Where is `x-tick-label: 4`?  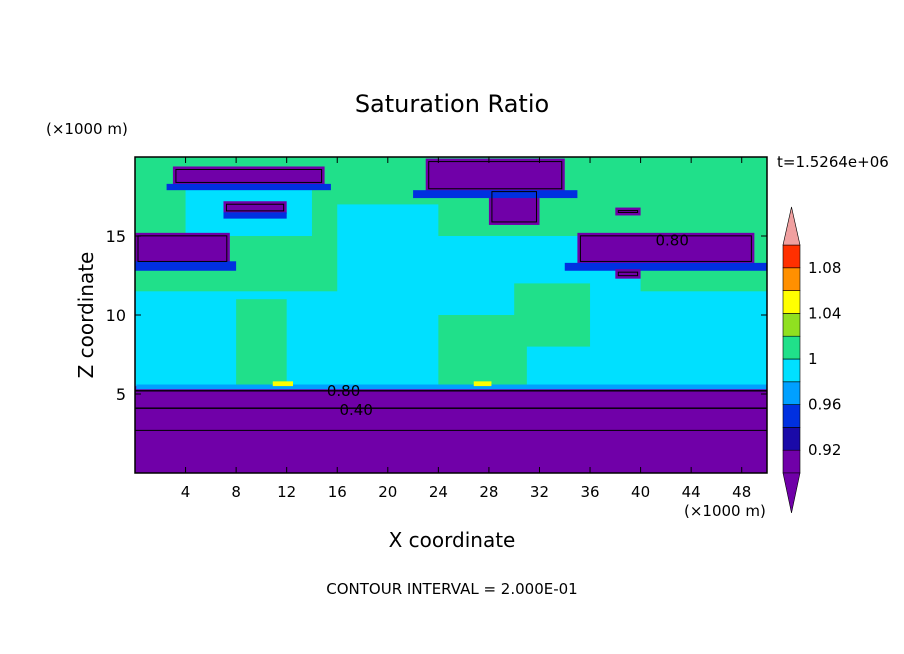
x-tick-label: 4 is located at coordinates (186, 492).